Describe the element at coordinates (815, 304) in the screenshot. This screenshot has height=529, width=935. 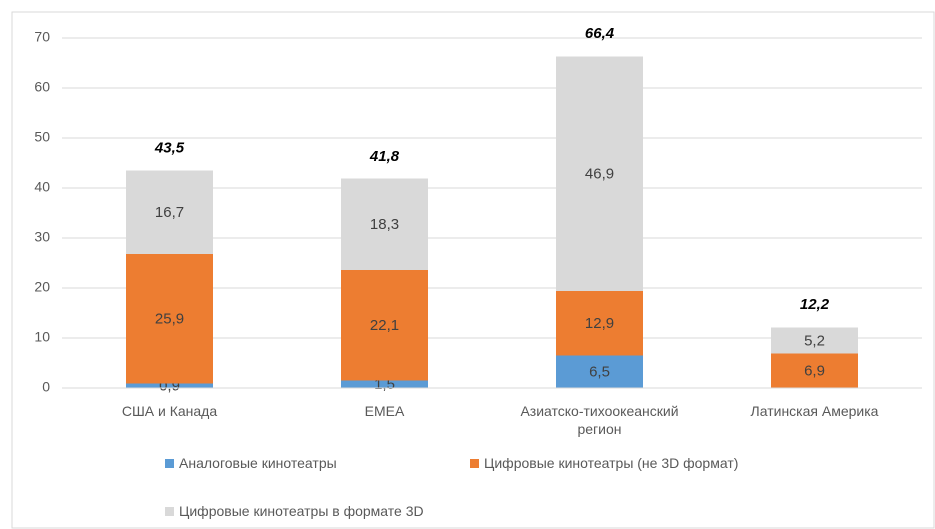
I see `total-label: 12,2` at that location.